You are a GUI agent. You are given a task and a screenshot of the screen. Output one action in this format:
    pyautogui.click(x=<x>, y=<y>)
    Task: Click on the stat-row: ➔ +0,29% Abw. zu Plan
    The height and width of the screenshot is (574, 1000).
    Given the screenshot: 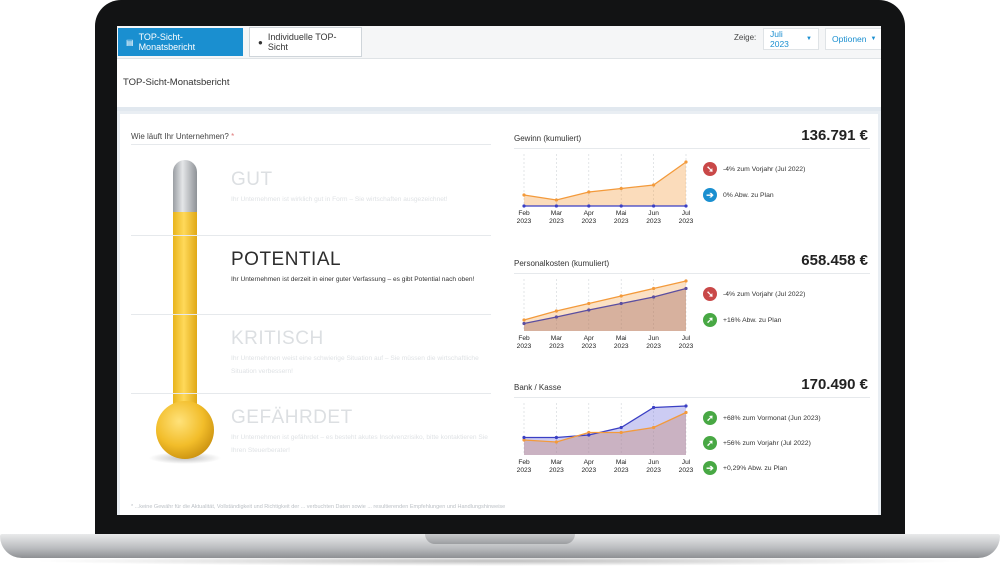 What is the action you would take?
    pyautogui.click(x=745, y=468)
    